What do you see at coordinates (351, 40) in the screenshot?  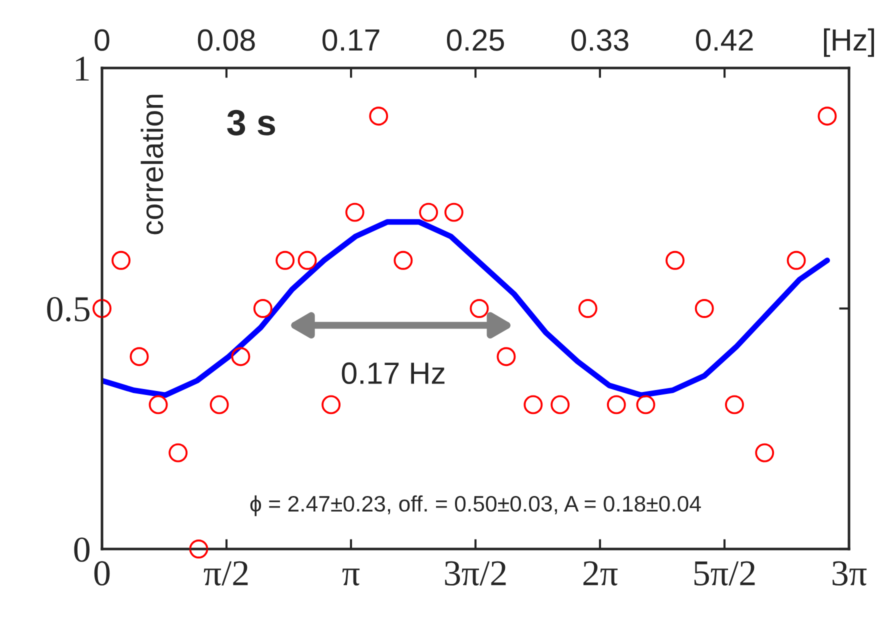 I see `x2-tick-label: 0.17` at bounding box center [351, 40].